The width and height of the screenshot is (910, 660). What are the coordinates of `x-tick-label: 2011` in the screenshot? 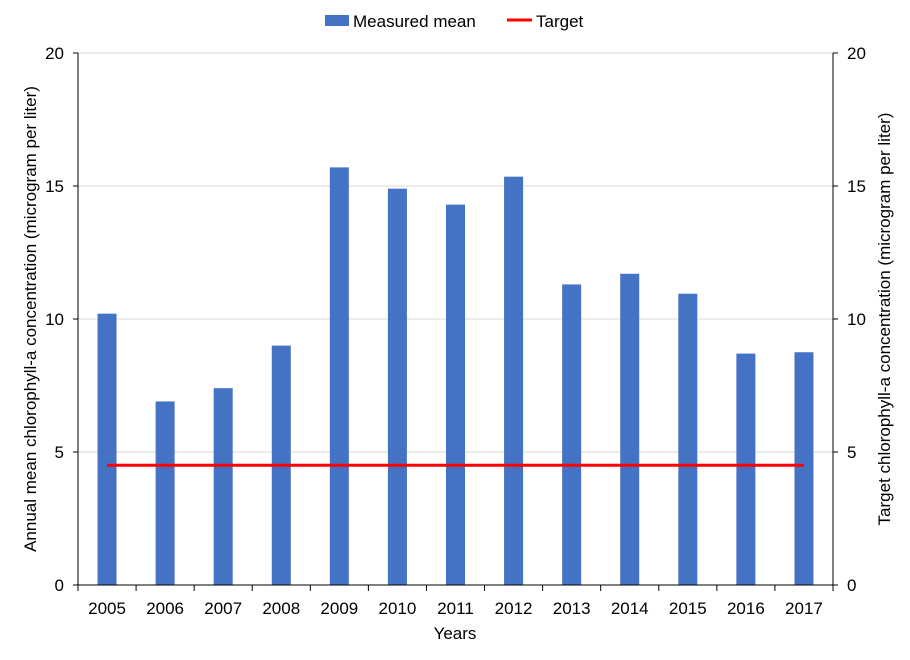 It's located at (455, 608).